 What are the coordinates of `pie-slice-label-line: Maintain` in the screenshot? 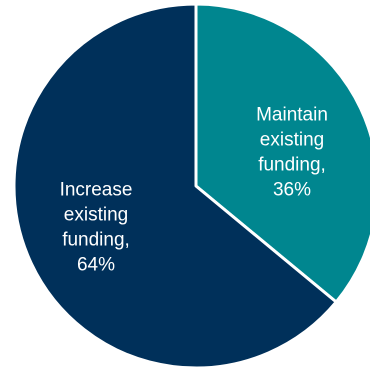 It's located at (292, 115).